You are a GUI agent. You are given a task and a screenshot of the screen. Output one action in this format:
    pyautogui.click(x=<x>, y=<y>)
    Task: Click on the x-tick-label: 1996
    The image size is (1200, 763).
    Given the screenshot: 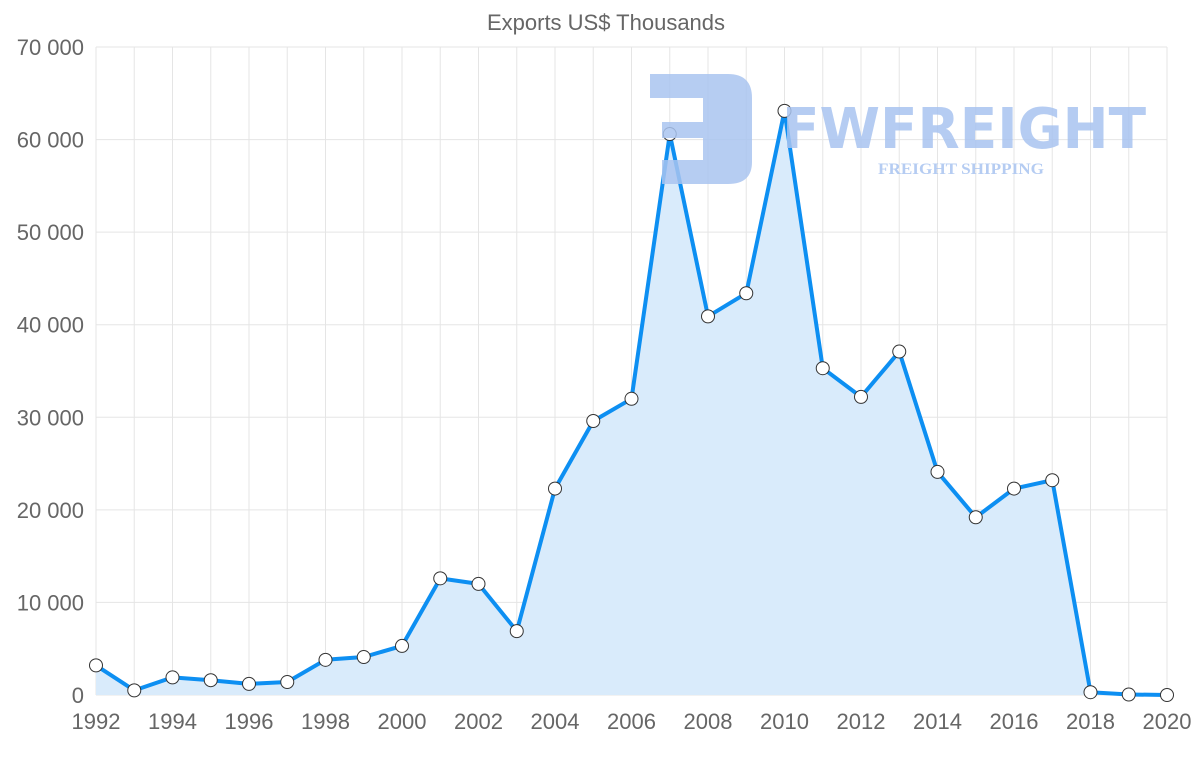 What is the action you would take?
    pyautogui.click(x=249, y=721)
    